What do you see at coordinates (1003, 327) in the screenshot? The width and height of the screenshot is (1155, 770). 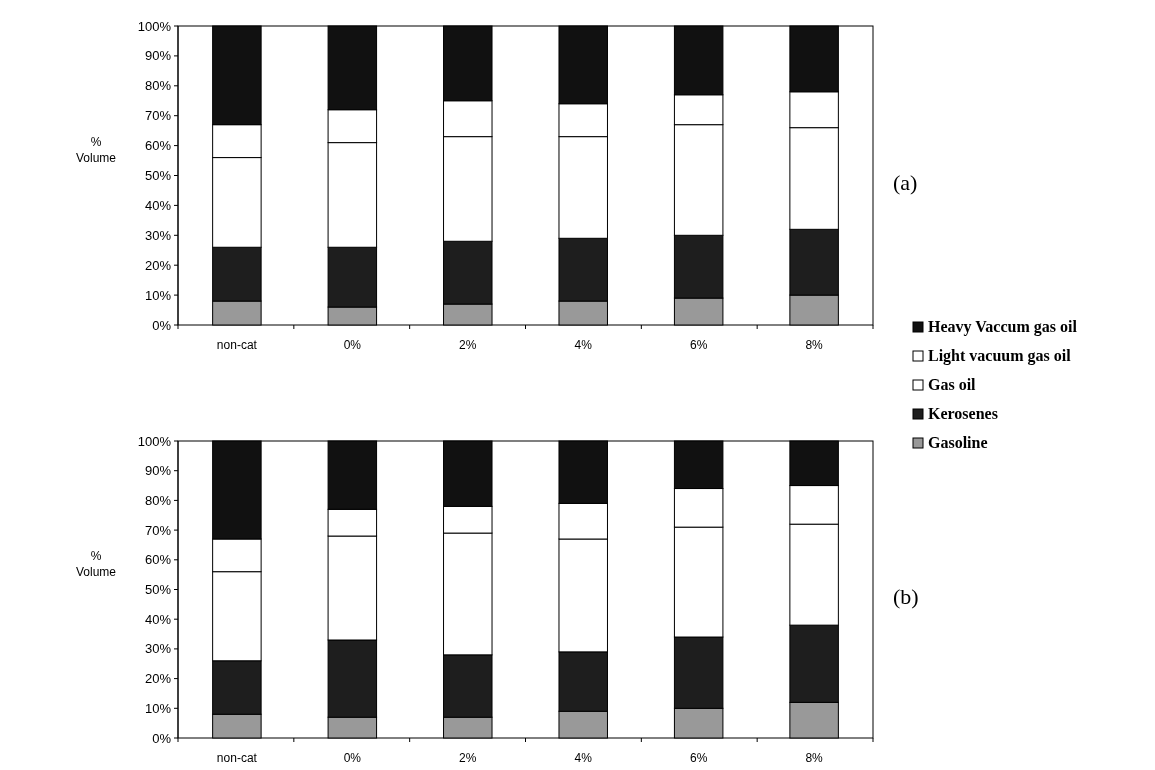 I see `legend-label: Heavy Vaccum gas oil` at bounding box center [1003, 327].